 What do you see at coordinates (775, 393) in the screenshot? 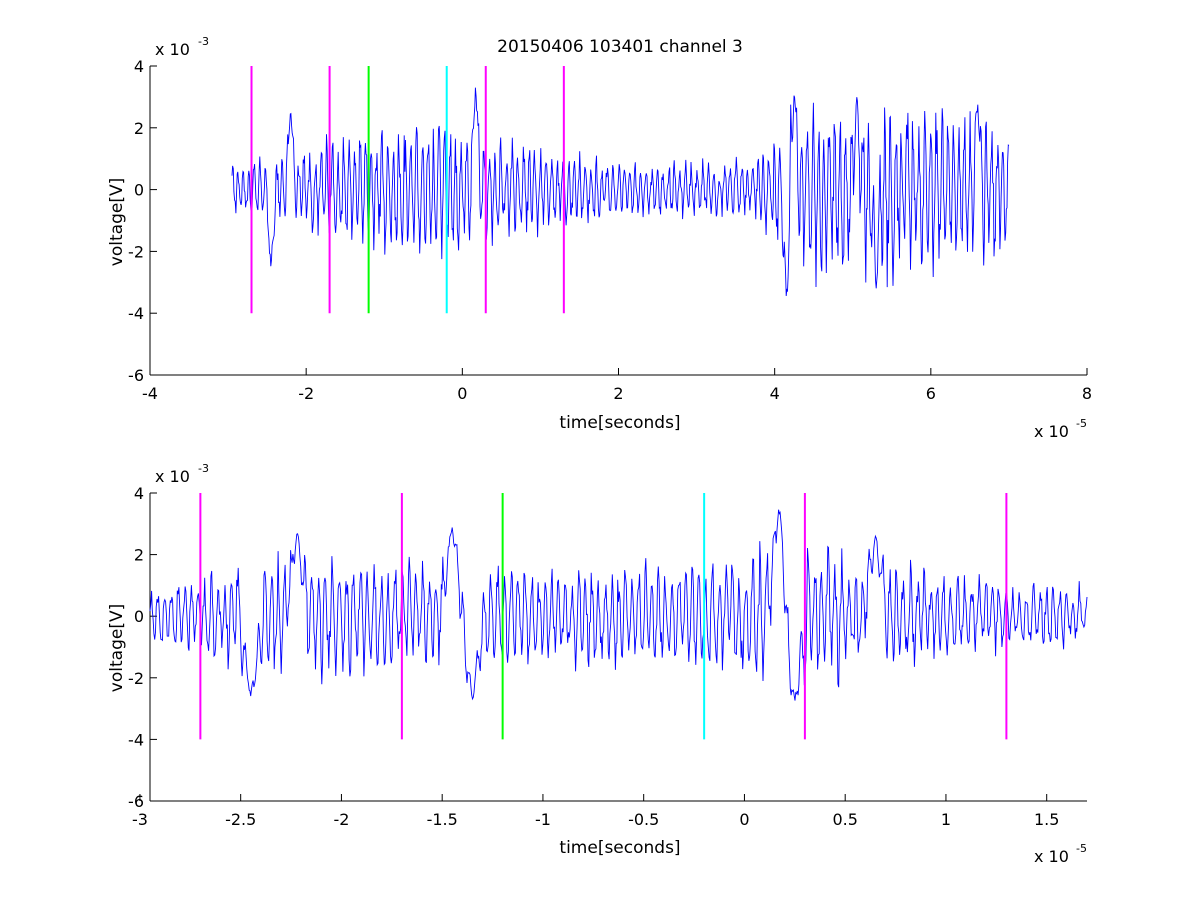
I see `x-tick-label: 4` at bounding box center [775, 393].